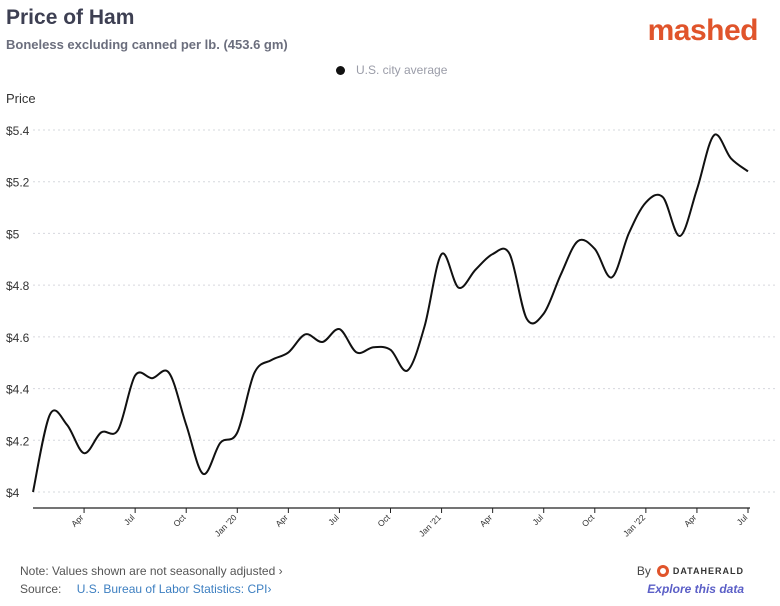  What do you see at coordinates (13, 493) in the screenshot?
I see `y-tick-label: $4` at bounding box center [13, 493].